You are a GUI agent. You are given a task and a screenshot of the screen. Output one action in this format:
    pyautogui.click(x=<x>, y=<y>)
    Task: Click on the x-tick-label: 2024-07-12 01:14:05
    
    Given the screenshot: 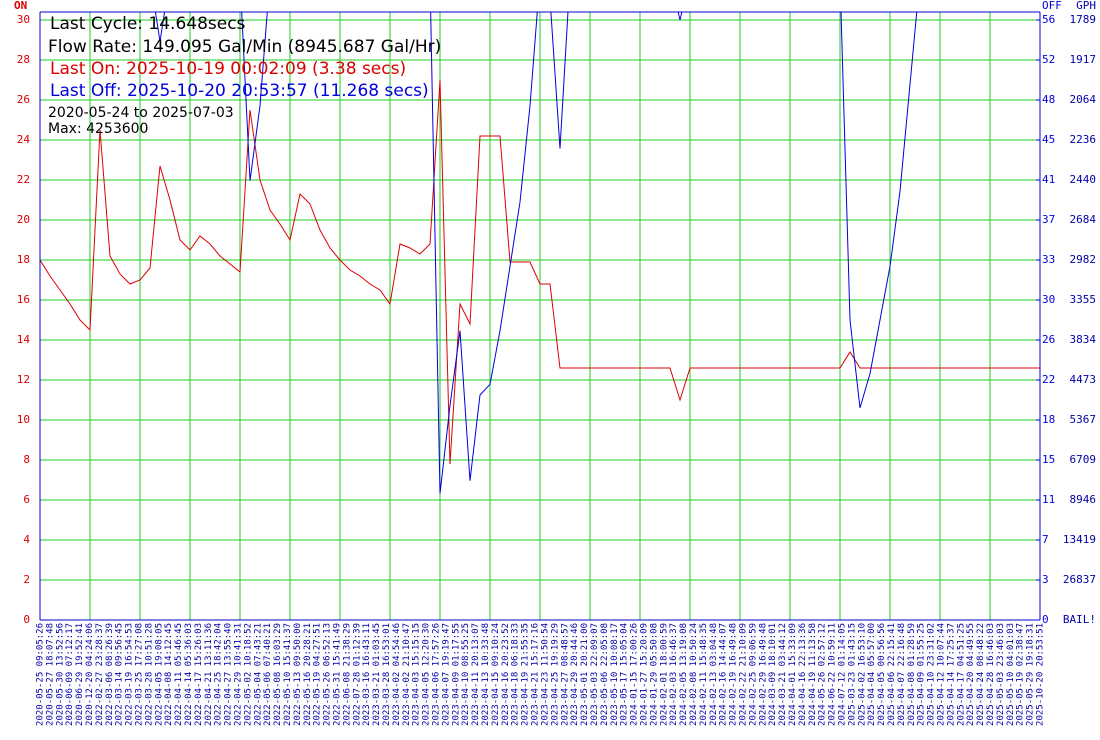 What is the action you would take?
    pyautogui.click(x=842, y=674)
    